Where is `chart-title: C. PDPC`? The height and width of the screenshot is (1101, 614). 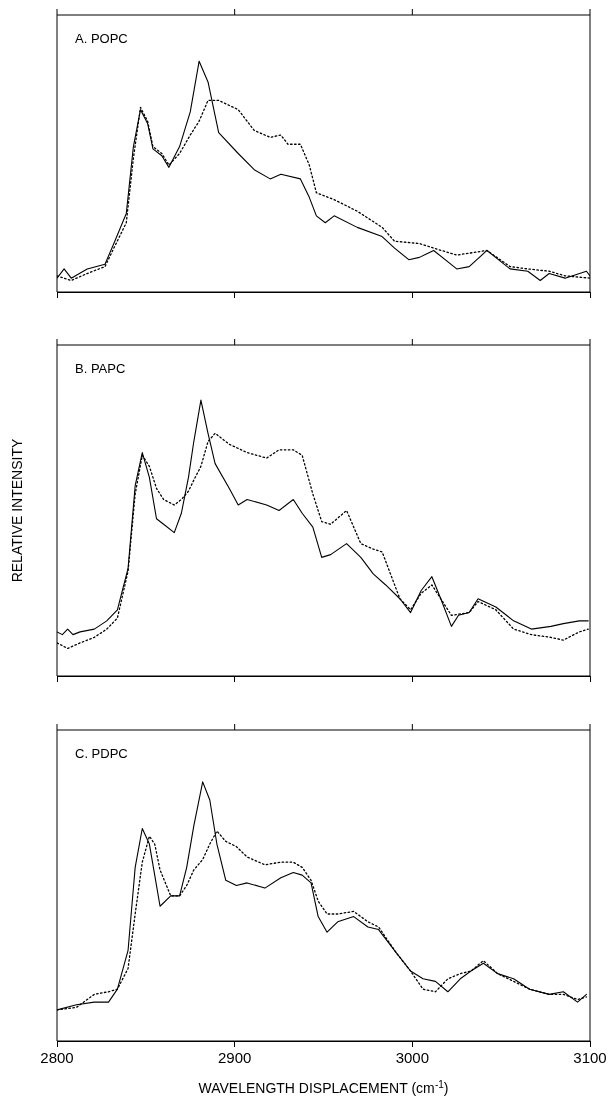 chart-title: C. PDPC is located at coordinates (101, 753).